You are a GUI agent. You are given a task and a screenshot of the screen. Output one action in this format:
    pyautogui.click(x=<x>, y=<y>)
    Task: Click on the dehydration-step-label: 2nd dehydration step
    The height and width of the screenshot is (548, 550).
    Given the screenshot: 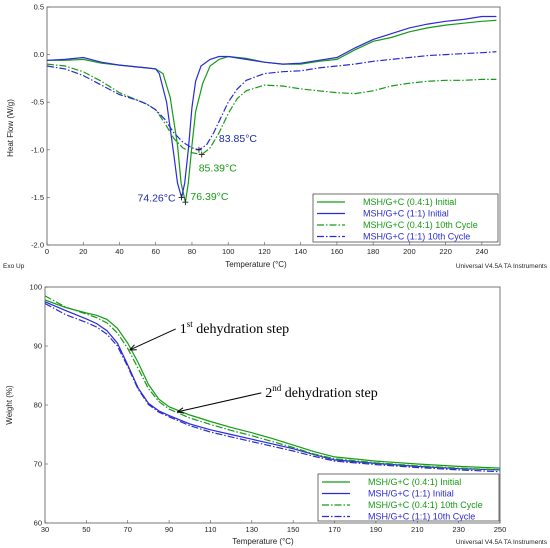 What is the action you would take?
    pyautogui.click(x=321, y=392)
    